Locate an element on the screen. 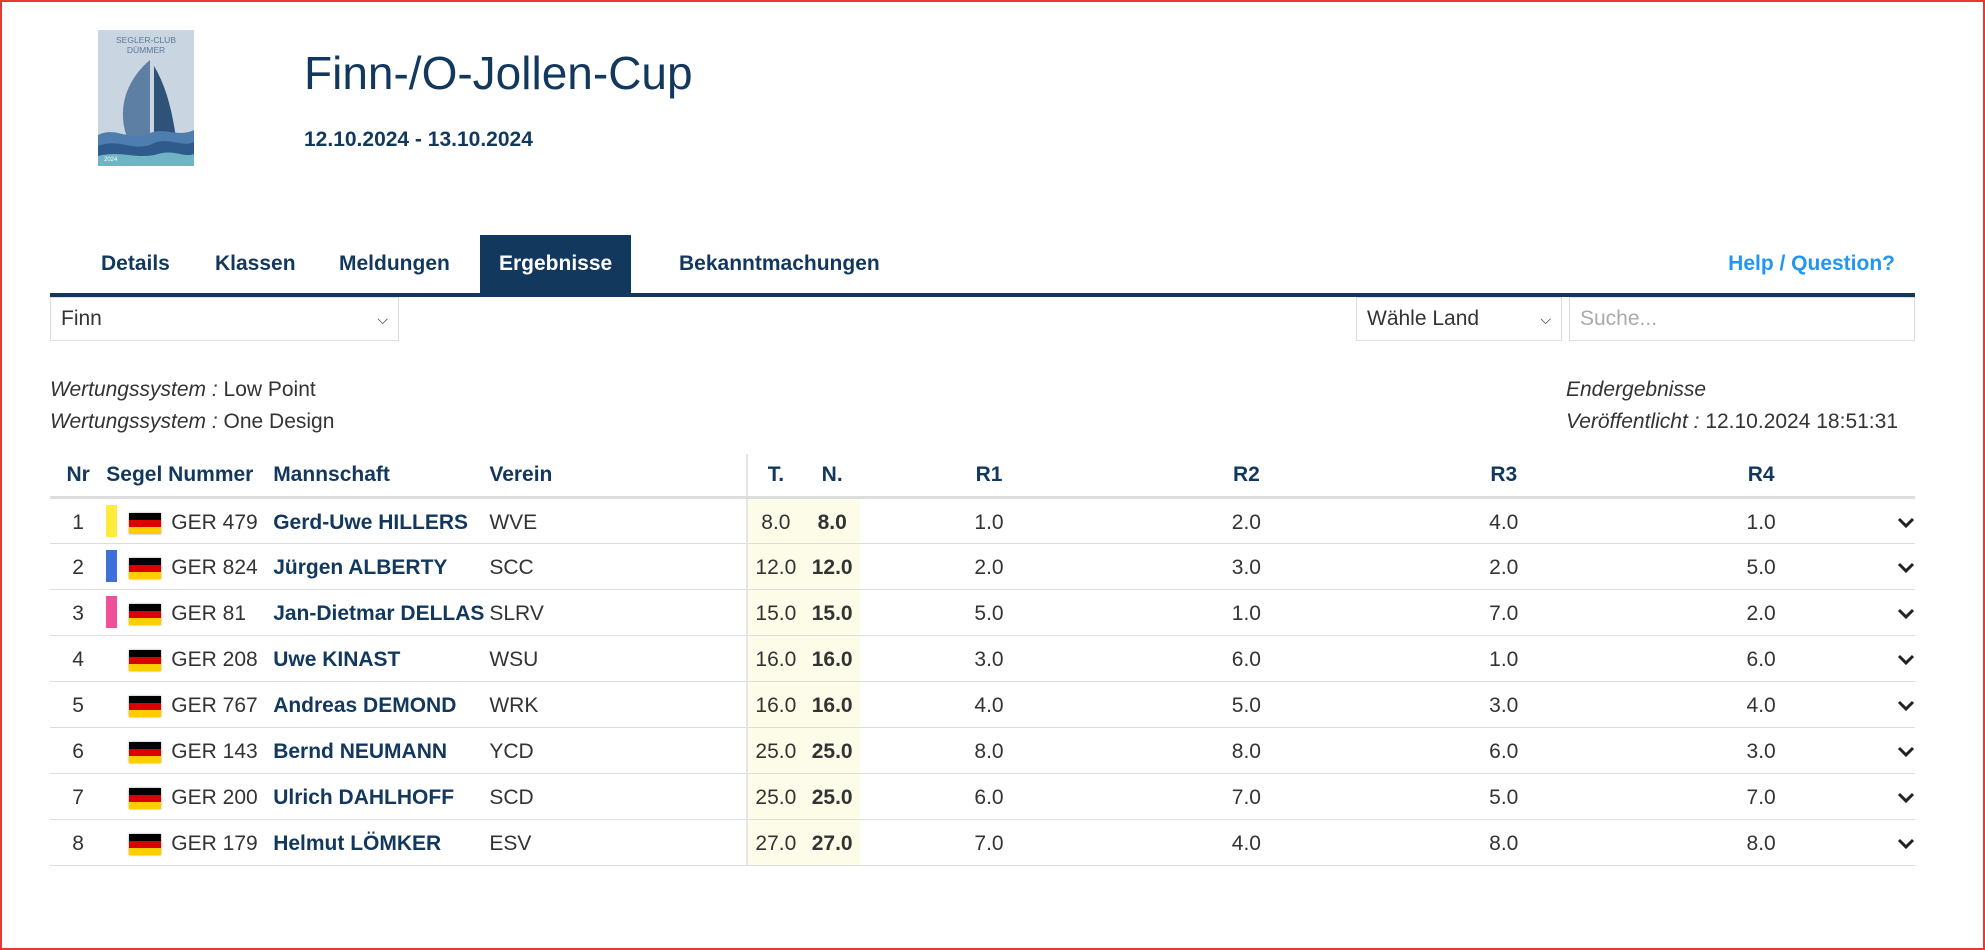 This screenshot has width=1985, height=950. club: SCC is located at coordinates (618, 566).